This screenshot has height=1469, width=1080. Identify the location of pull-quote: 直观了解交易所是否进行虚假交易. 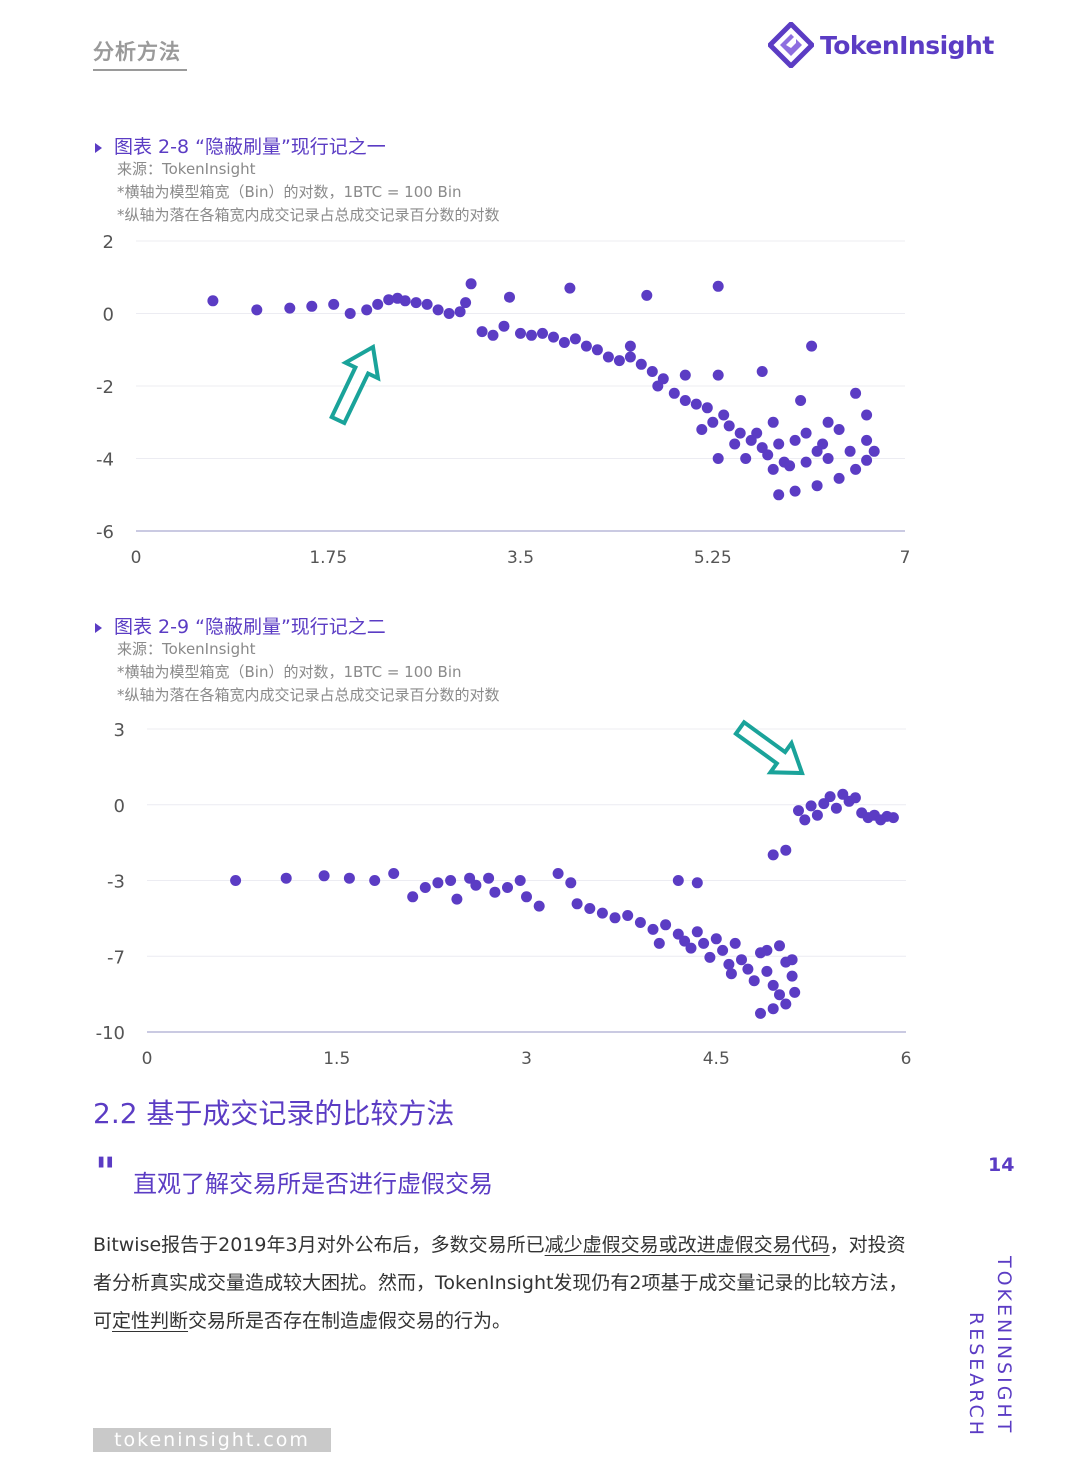
(313, 1184).